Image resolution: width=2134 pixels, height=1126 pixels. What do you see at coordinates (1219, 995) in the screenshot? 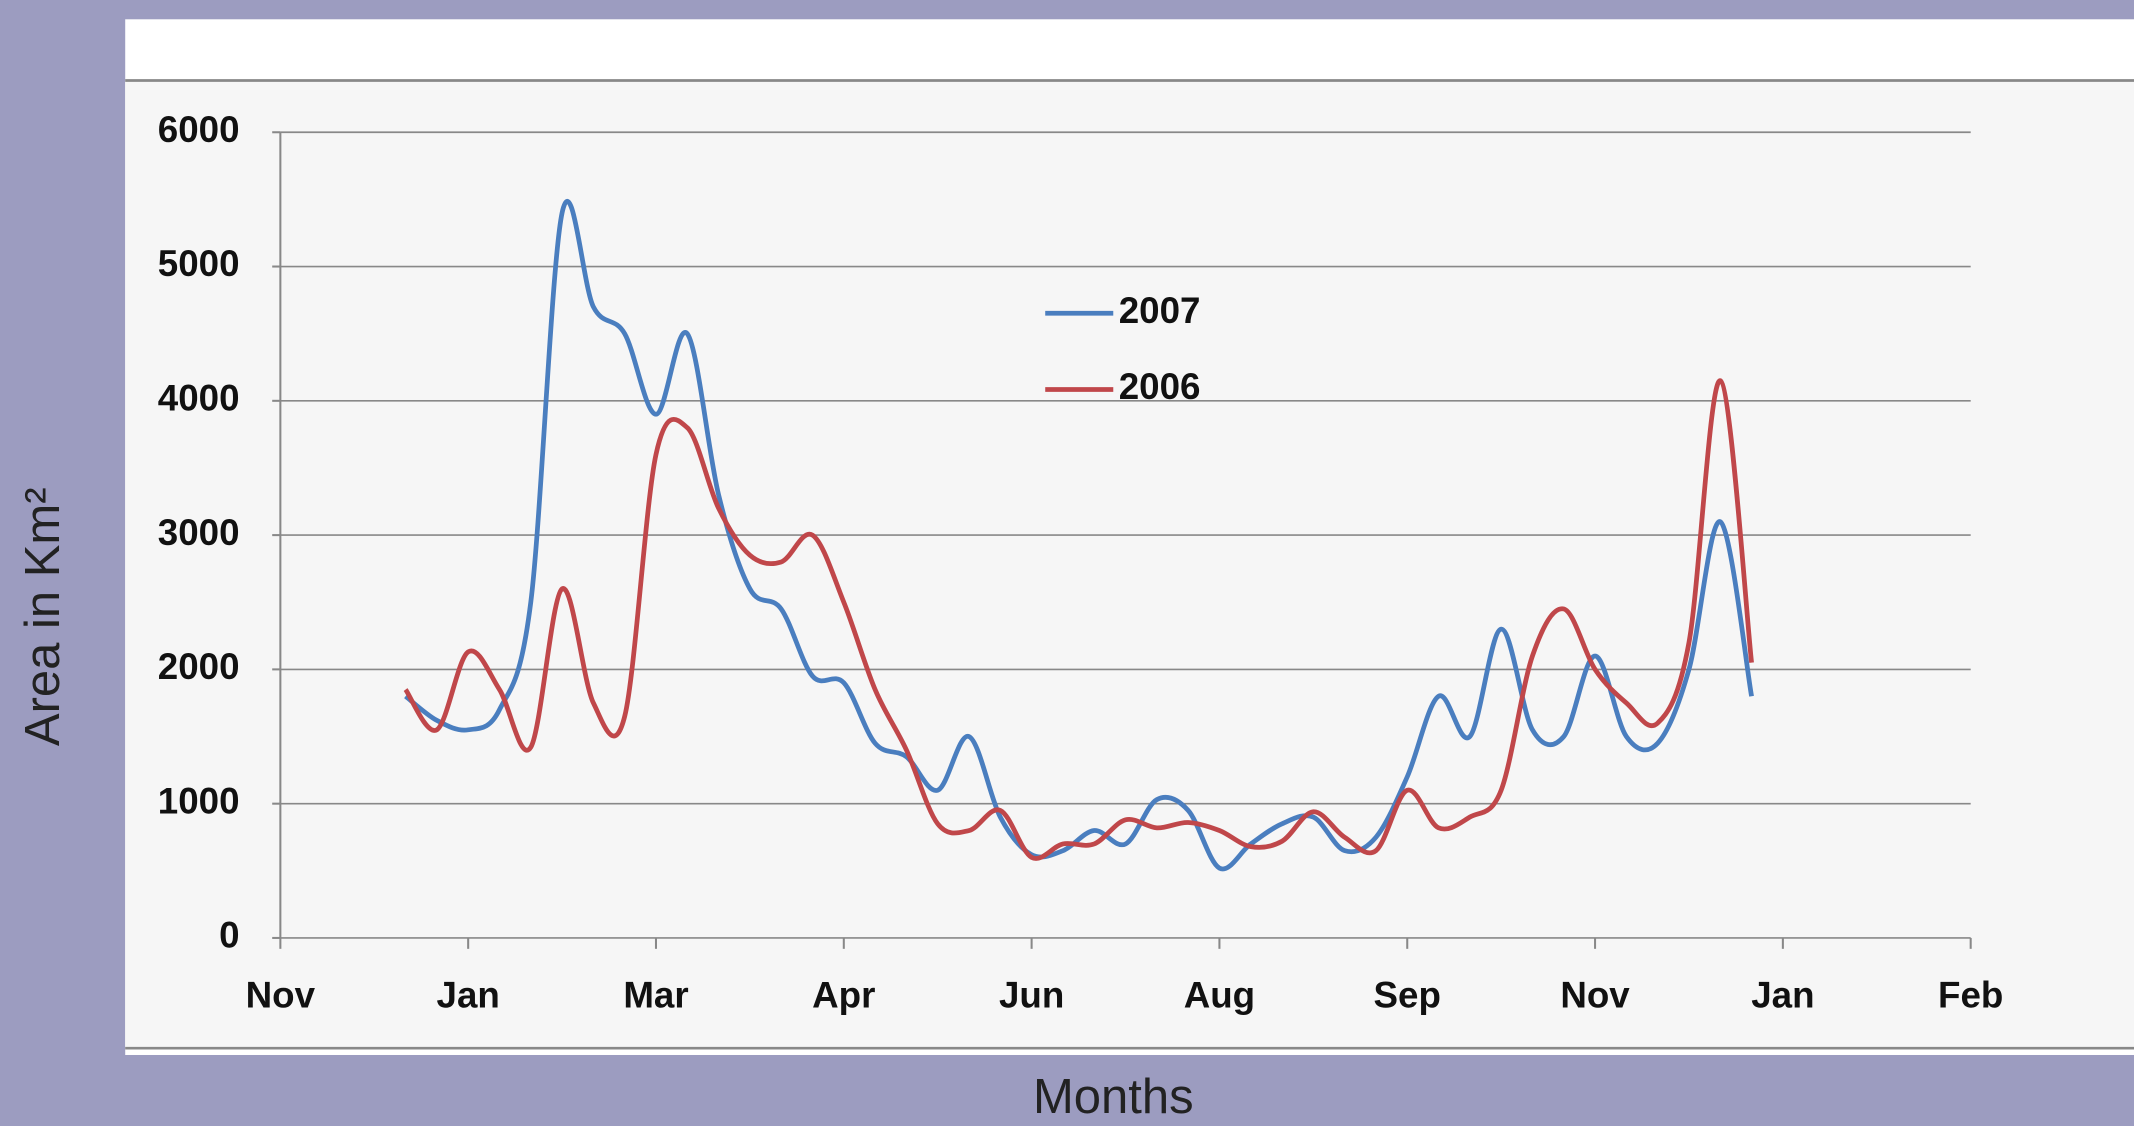
I see `x-tick-label: Aug` at bounding box center [1219, 995].